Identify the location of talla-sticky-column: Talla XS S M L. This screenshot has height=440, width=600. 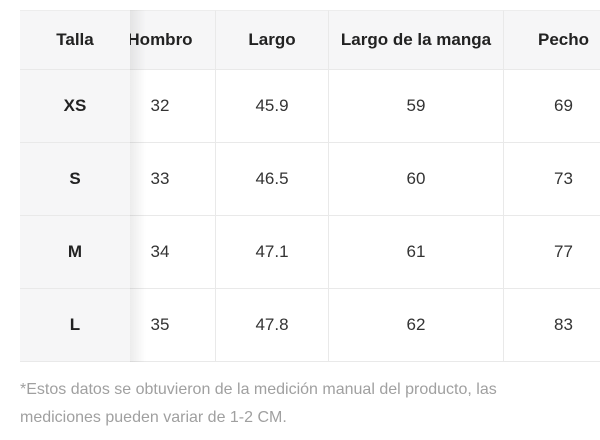
(75, 186).